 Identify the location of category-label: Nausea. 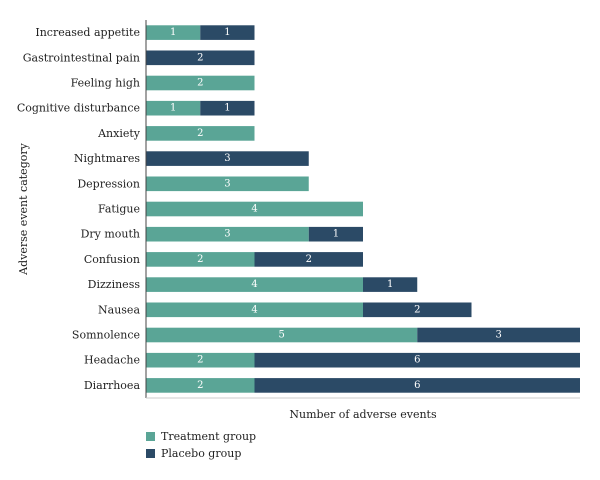
(119, 309).